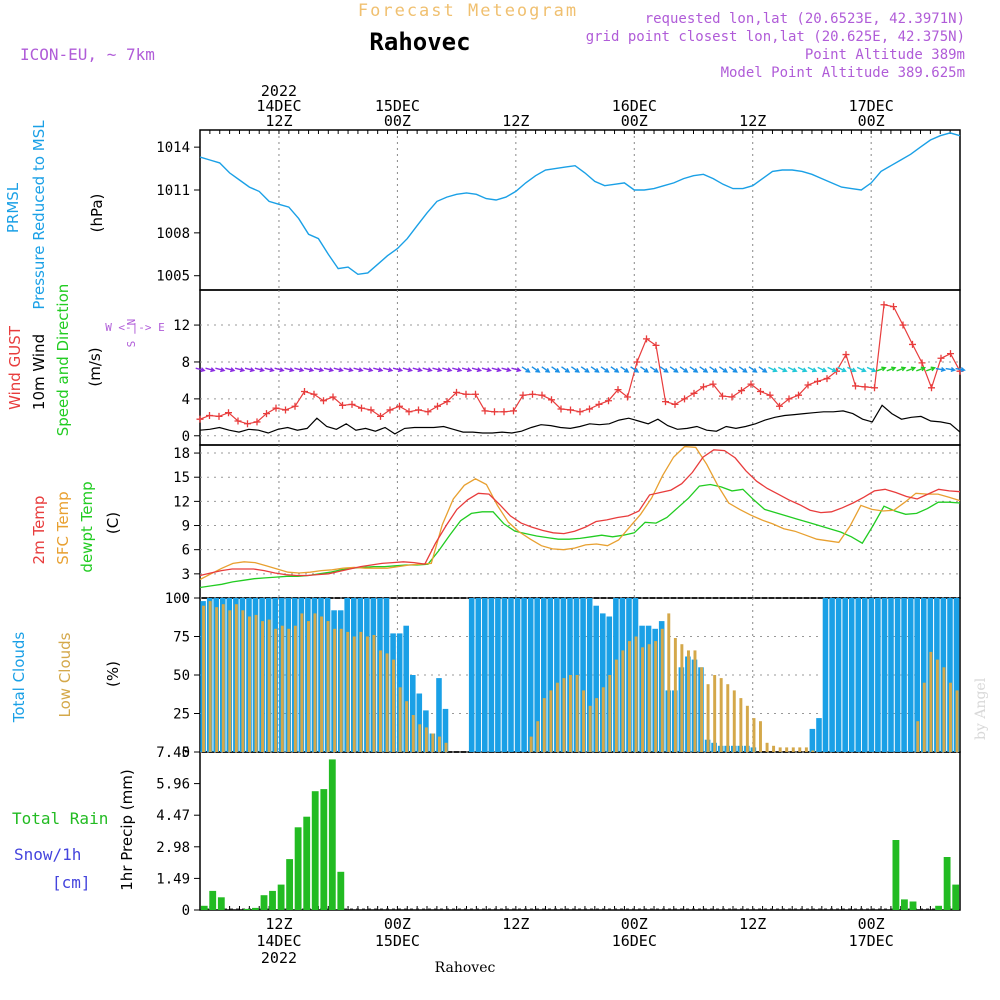 The width and height of the screenshot is (1000, 1000). What do you see at coordinates (634, 941) in the screenshot?
I see `time-label-bottom: 16DEC` at bounding box center [634, 941].